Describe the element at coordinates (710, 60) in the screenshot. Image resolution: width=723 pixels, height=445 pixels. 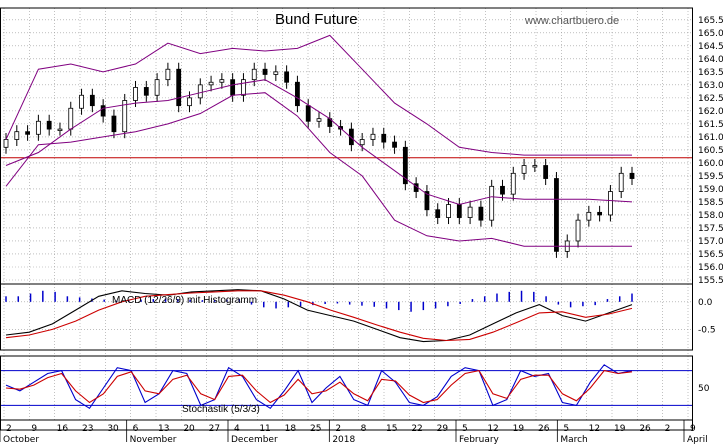
I see `y-tick-label: 164.0` at that location.